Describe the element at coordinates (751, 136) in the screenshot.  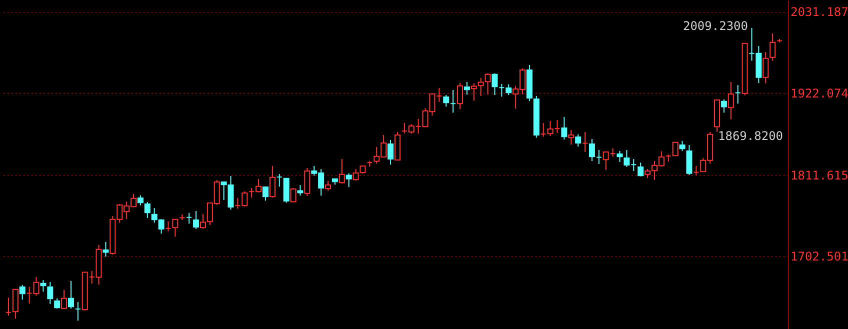
I see `annotation: 1869.8200` at that location.